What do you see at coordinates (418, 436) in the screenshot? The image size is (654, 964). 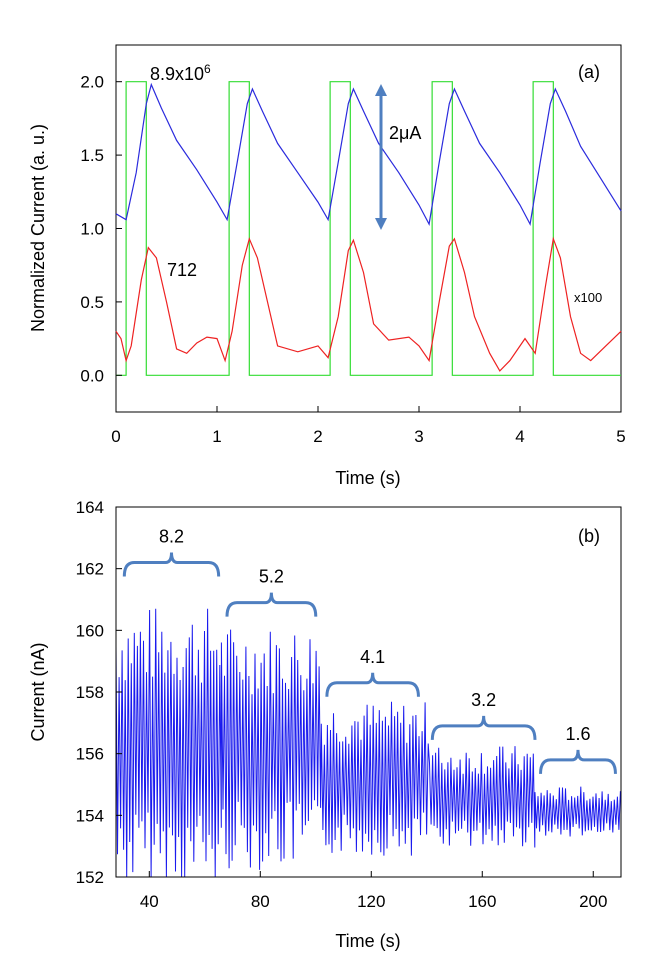 I see `x-tick-label: 3` at bounding box center [418, 436].